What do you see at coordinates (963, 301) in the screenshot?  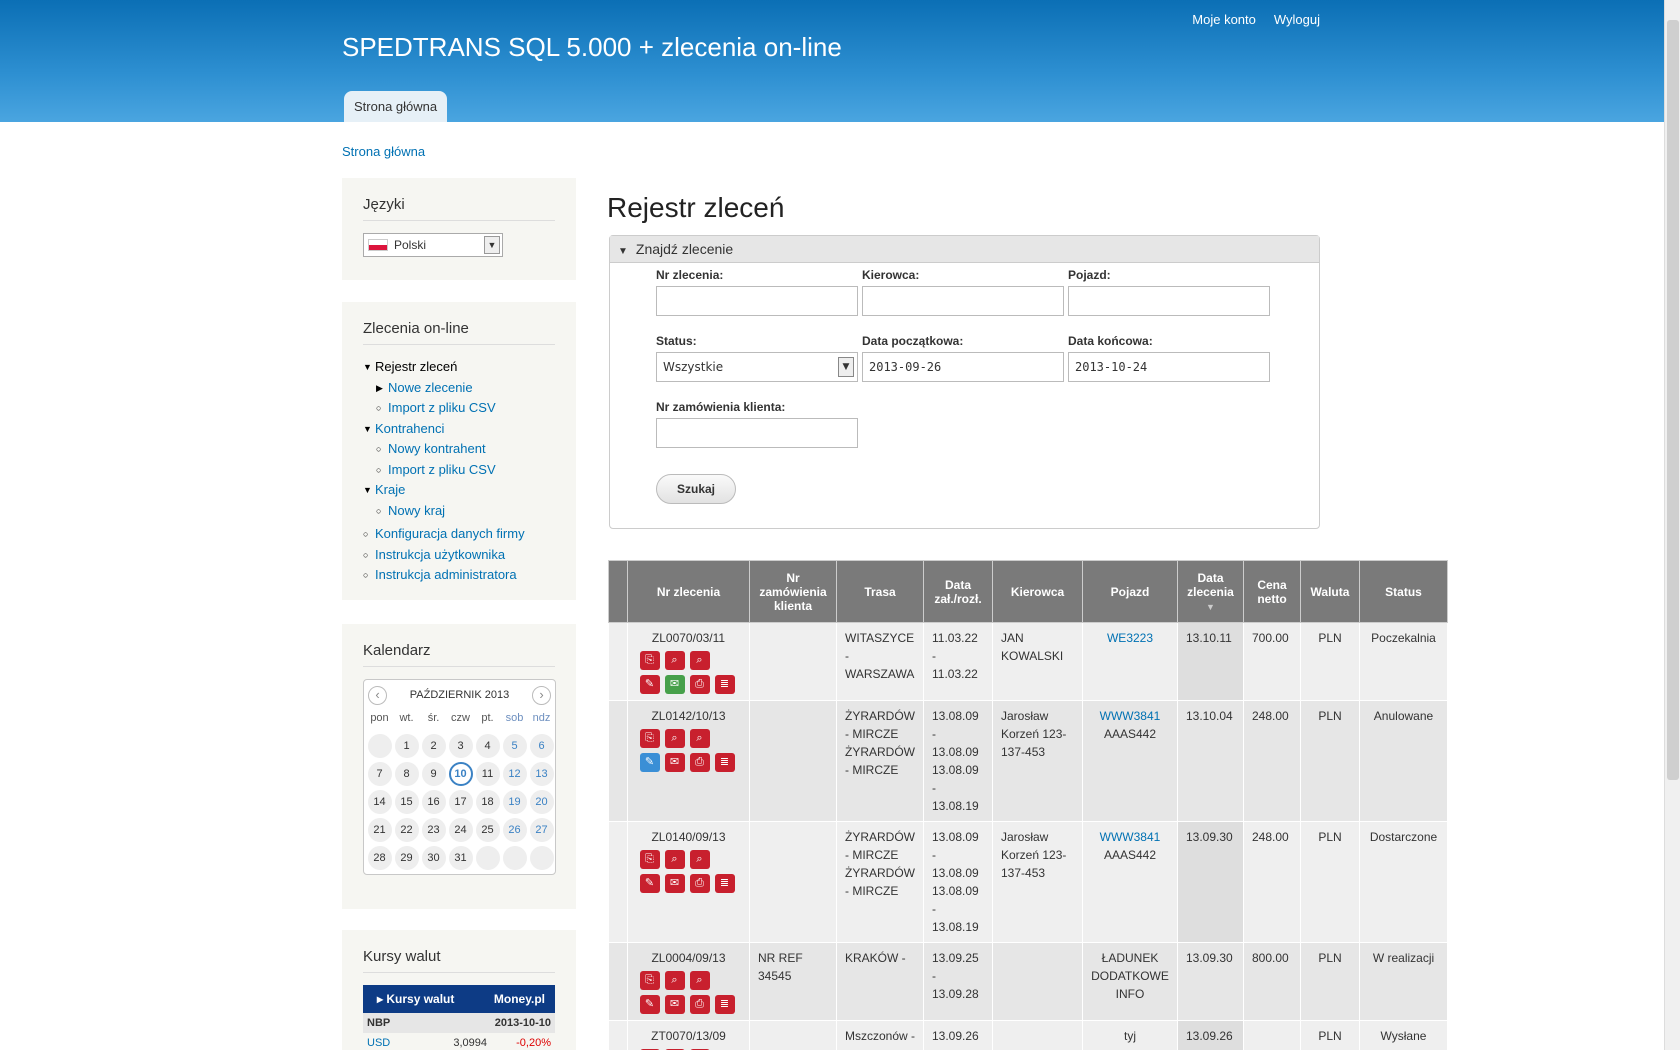 I see `driver-input` at bounding box center [963, 301].